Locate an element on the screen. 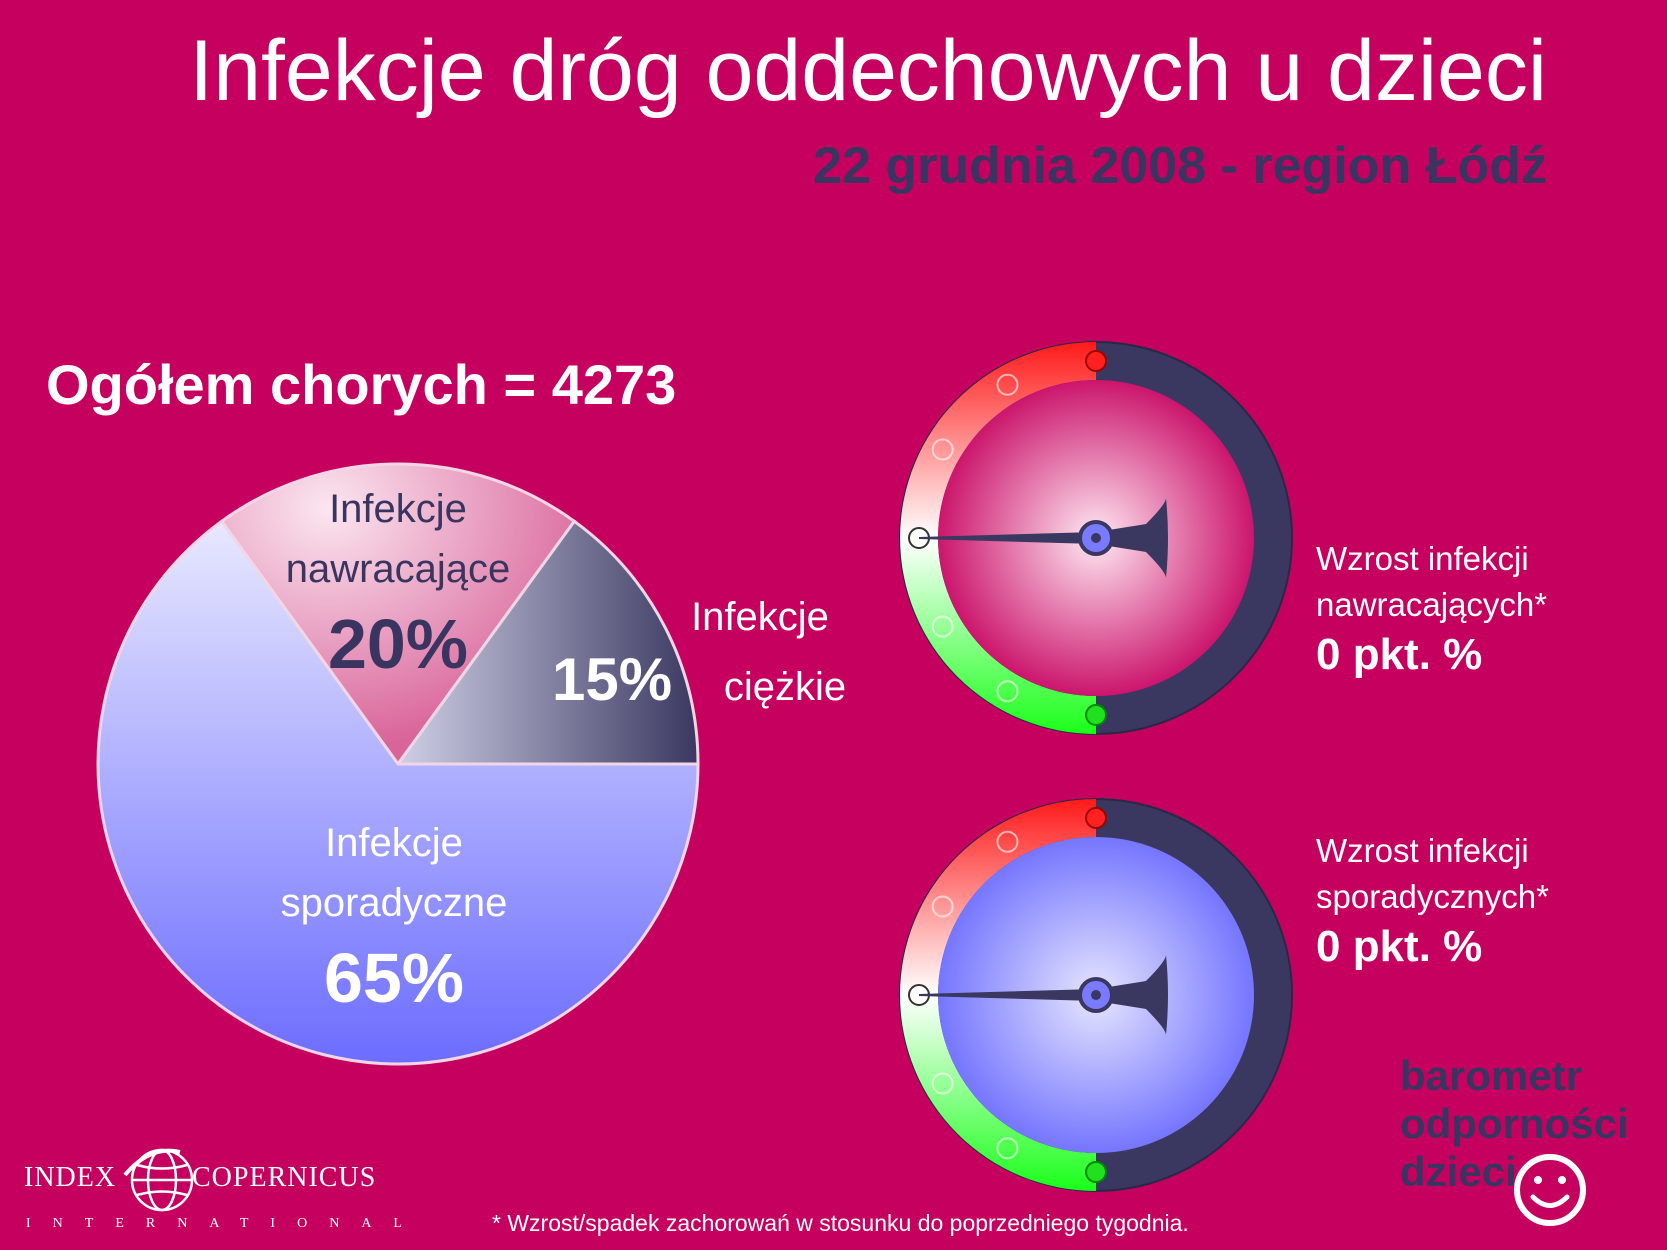  gauge-recurrent-value: 0 pkt. % is located at coordinates (1399, 654).